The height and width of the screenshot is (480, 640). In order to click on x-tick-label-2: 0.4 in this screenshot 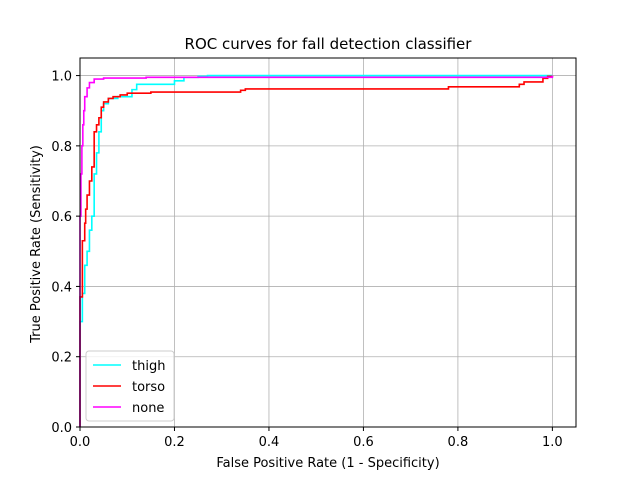, I will do `click(269, 442)`.